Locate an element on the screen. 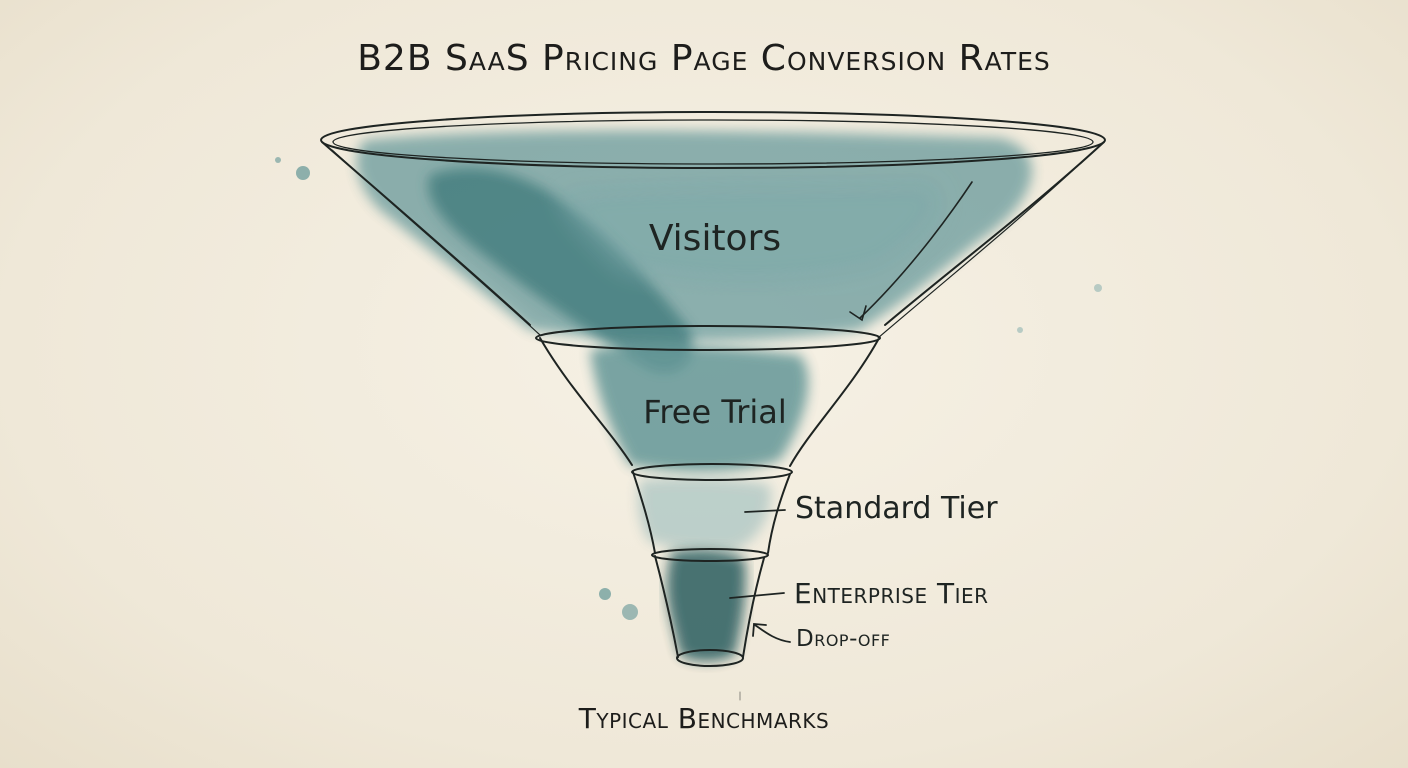 This screenshot has height=768, width=1408. footer-caption: Typical Benchmarks is located at coordinates (704, 718).